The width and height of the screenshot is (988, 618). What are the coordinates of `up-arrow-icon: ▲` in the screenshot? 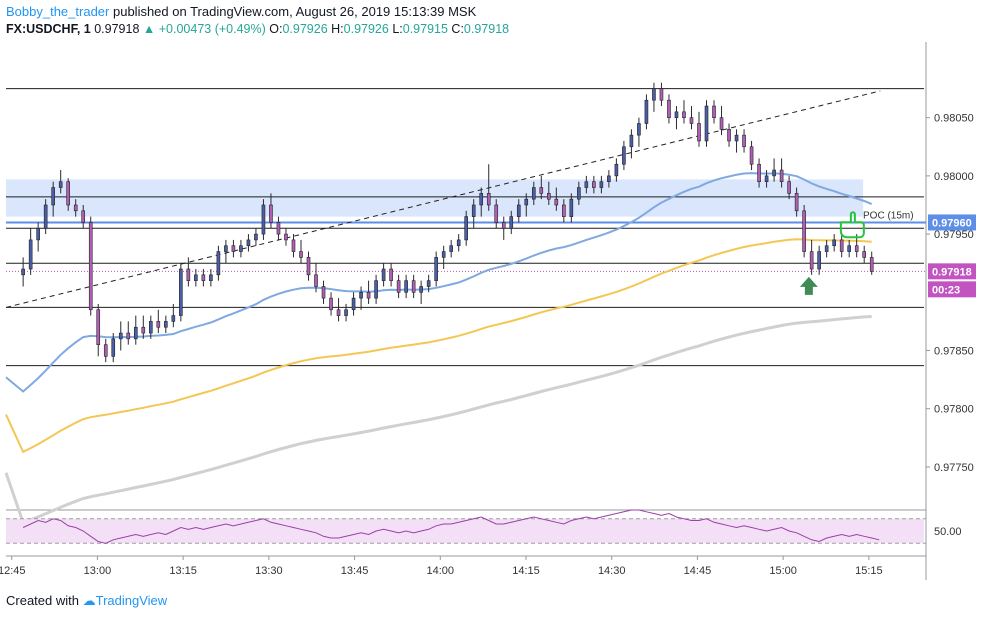 It's located at (149, 29).